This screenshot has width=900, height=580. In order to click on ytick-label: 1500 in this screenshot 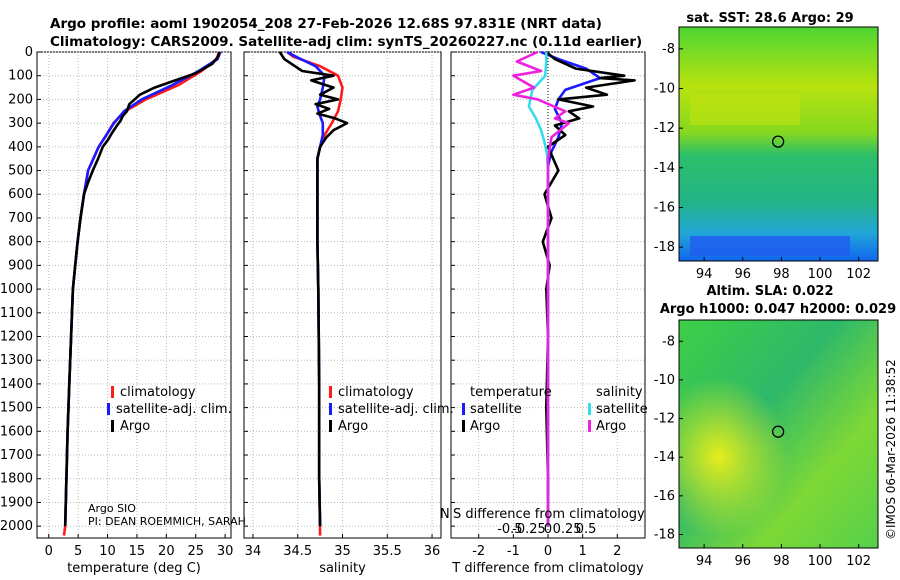, I will do `click(16, 408)`.